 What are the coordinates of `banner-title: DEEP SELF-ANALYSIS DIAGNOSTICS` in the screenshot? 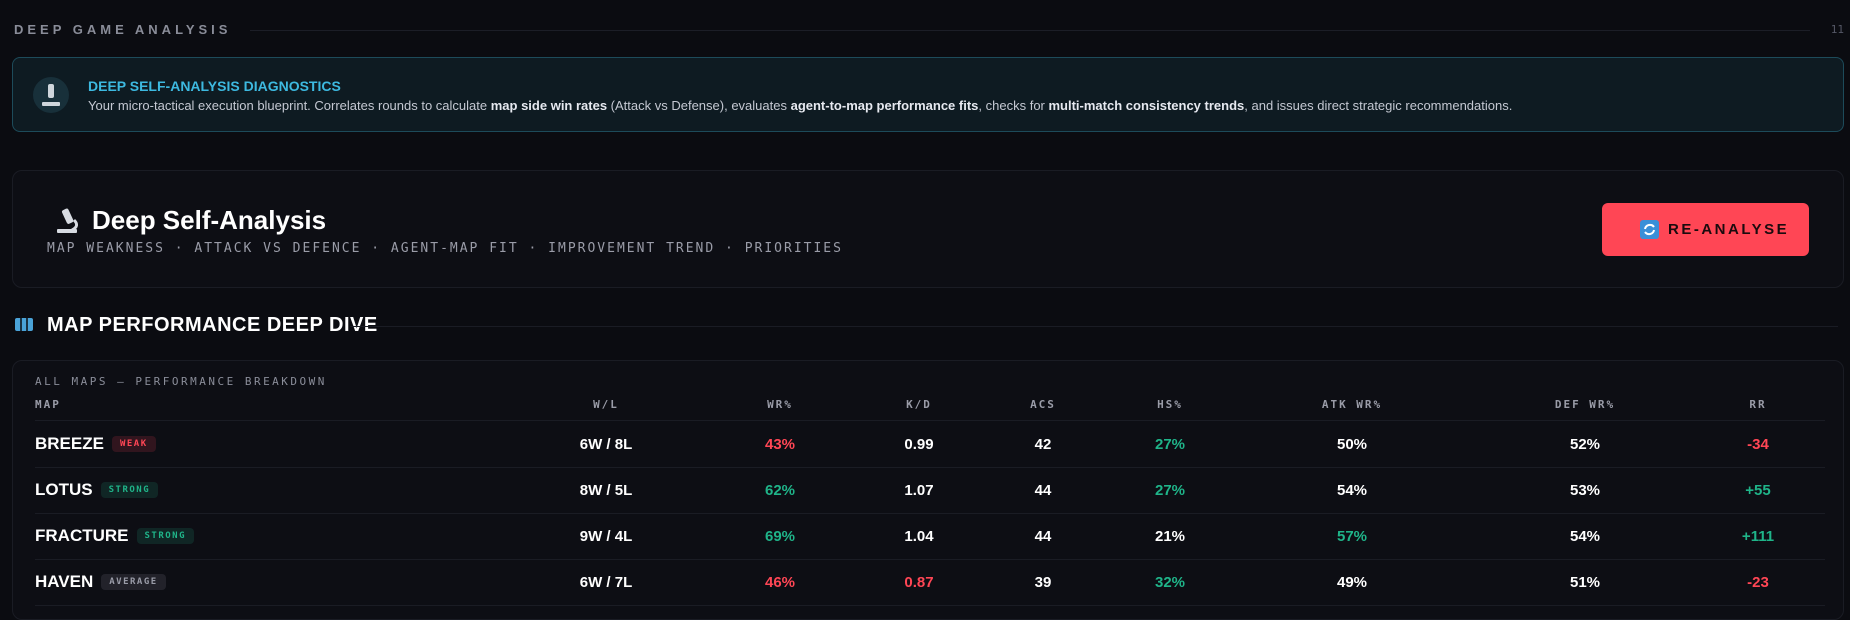 It's located at (214, 86).